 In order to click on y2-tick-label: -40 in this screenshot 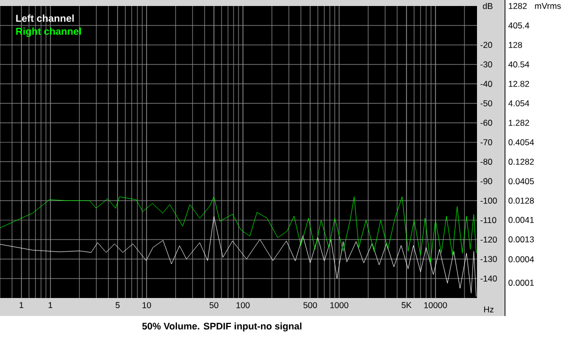, I will do `click(486, 83)`.